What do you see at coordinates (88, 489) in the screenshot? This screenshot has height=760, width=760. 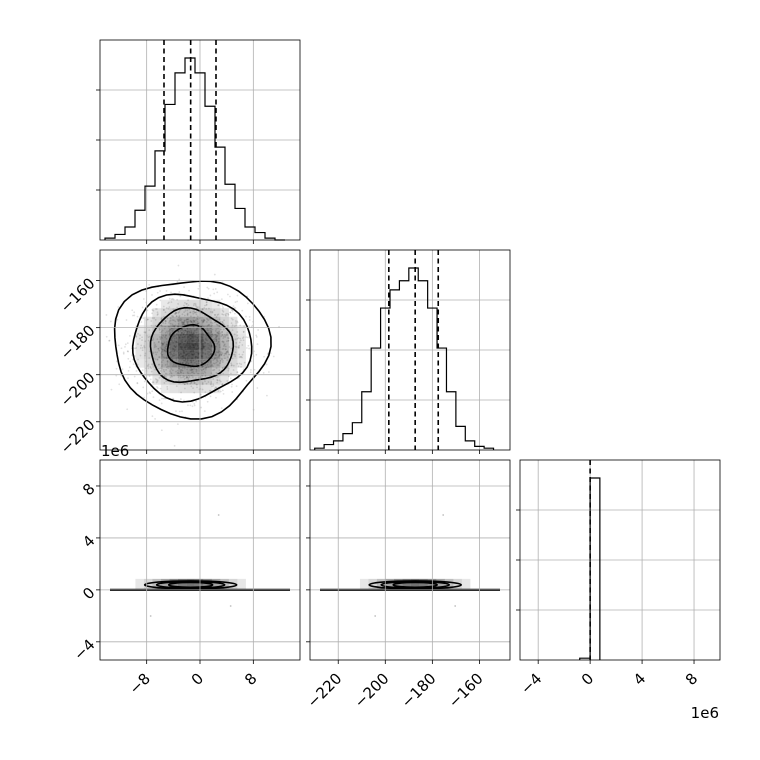 I see `y-tick-label: 8` at bounding box center [88, 489].